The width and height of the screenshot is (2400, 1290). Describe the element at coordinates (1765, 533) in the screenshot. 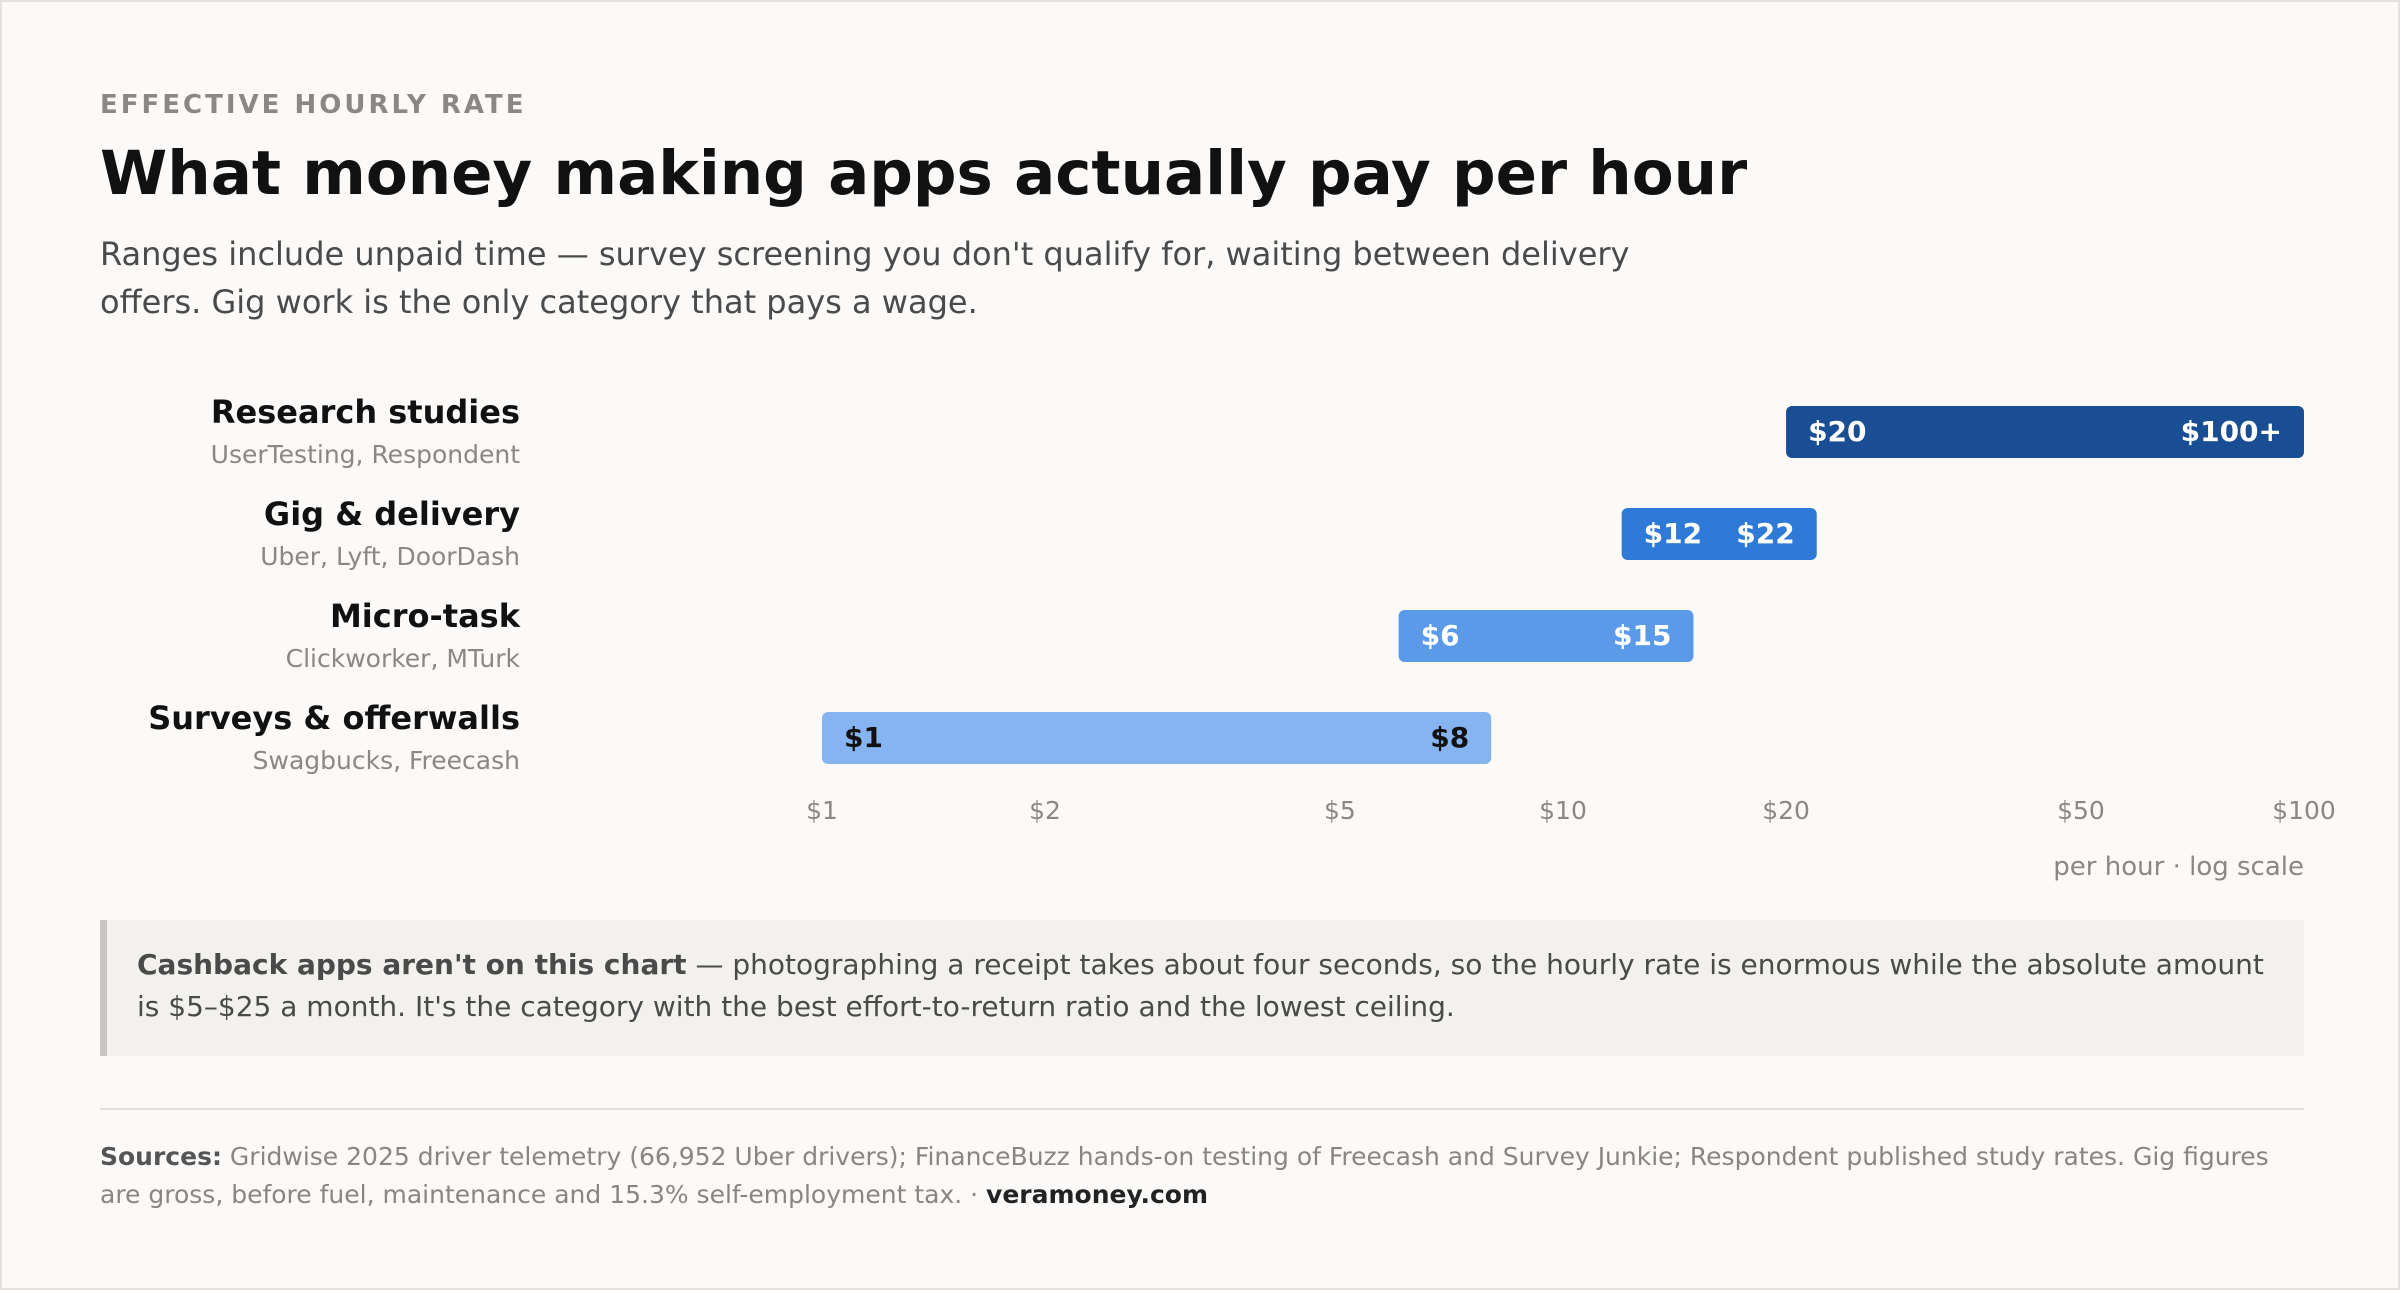

I see `range-high-label-gig-delivery: $22` at that location.